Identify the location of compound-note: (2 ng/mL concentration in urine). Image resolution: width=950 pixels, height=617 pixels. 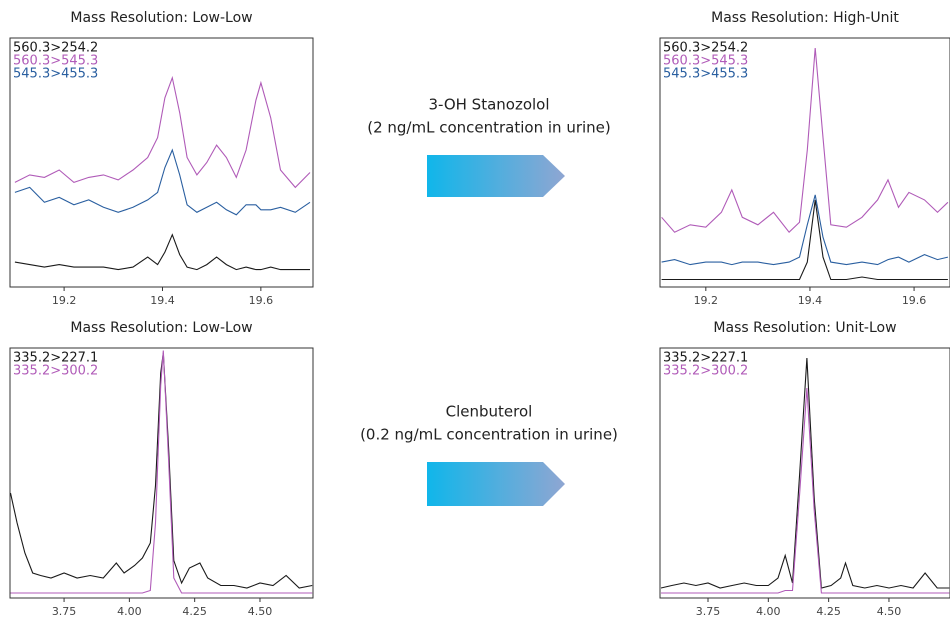
(489, 128).